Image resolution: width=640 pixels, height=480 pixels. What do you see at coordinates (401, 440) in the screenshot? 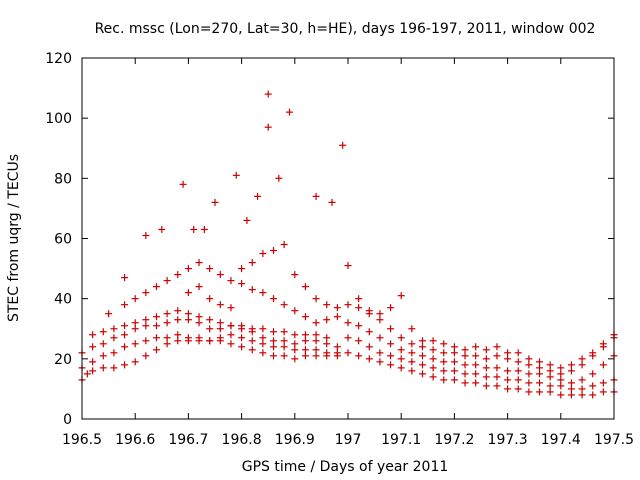
I see `x-tick-label: 197.1` at bounding box center [401, 440].